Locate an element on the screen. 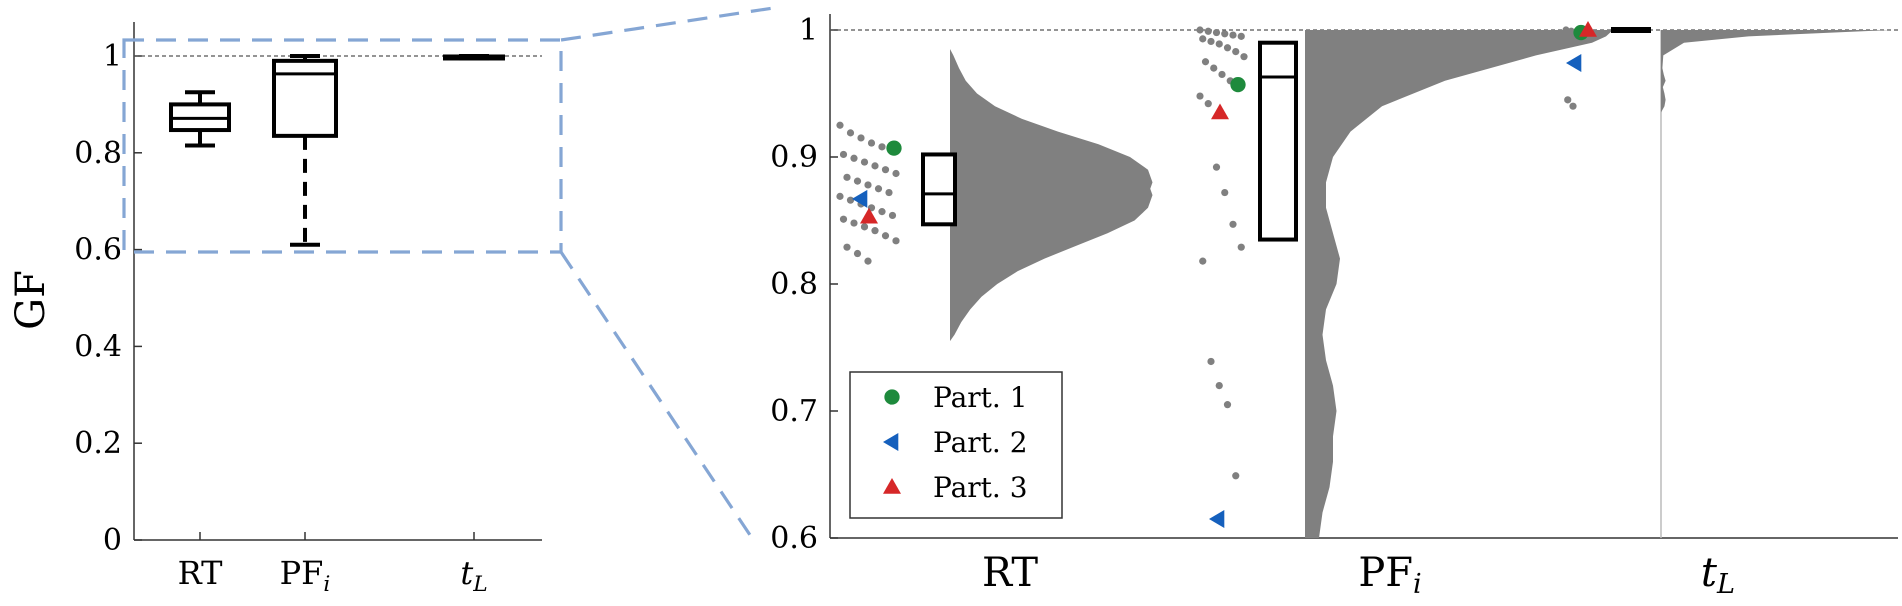 The image size is (1902, 606). right-y-tick-label: 0.9 is located at coordinates (794, 157).